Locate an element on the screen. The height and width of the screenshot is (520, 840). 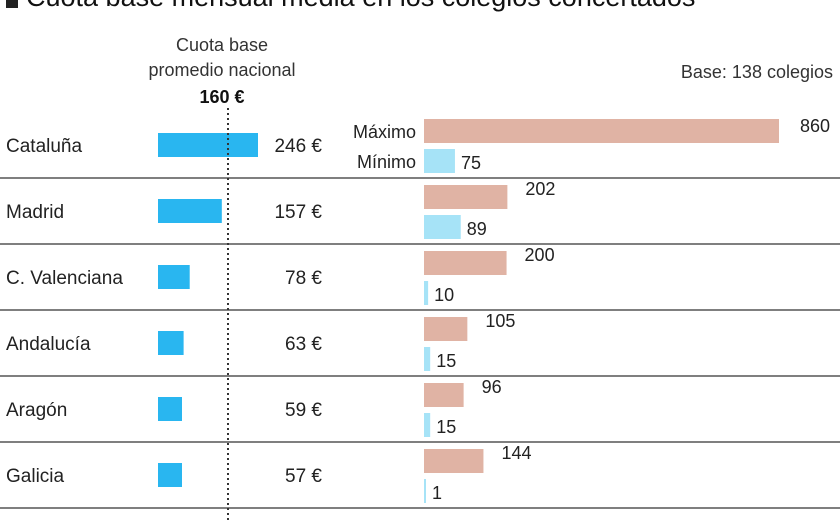
min-value-label: 1 is located at coordinates (437, 493).